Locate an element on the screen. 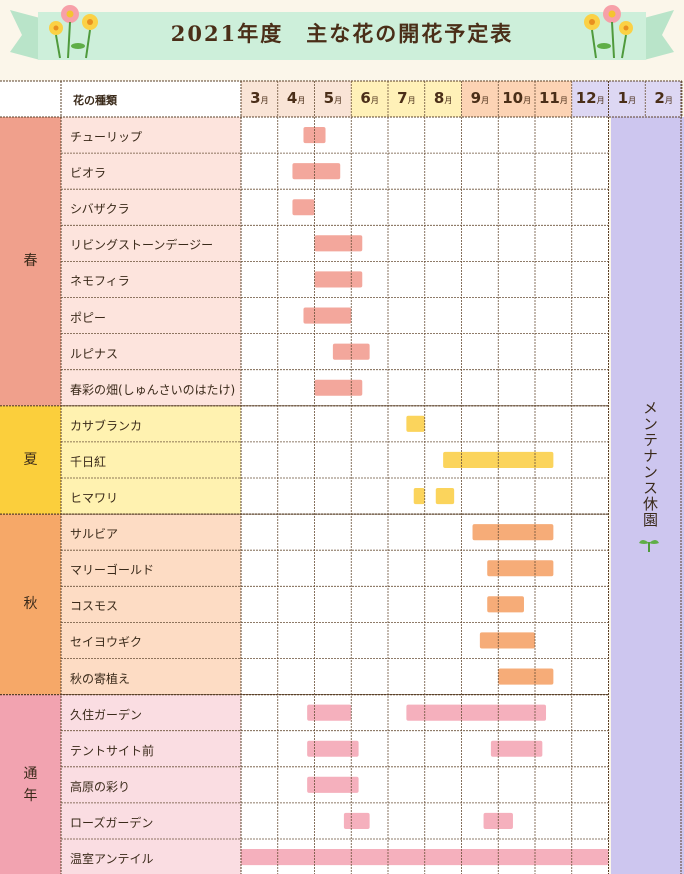 This screenshot has width=684, height=874. month-number: 9 is located at coordinates (476, 98).